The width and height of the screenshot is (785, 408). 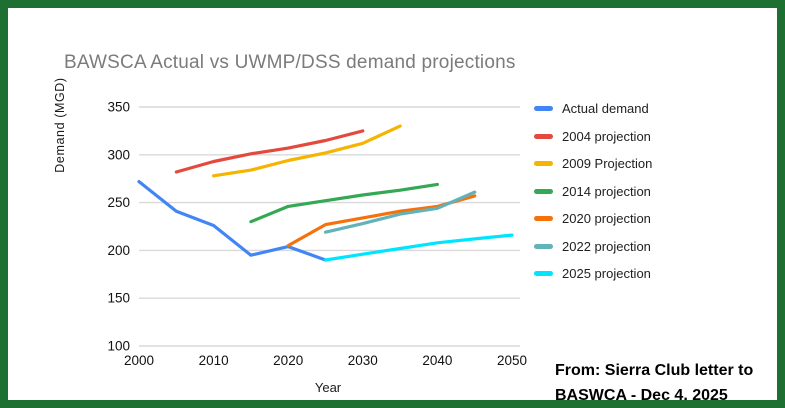 What do you see at coordinates (118, 154) in the screenshot?
I see `y-tick-label: 300` at bounding box center [118, 154].